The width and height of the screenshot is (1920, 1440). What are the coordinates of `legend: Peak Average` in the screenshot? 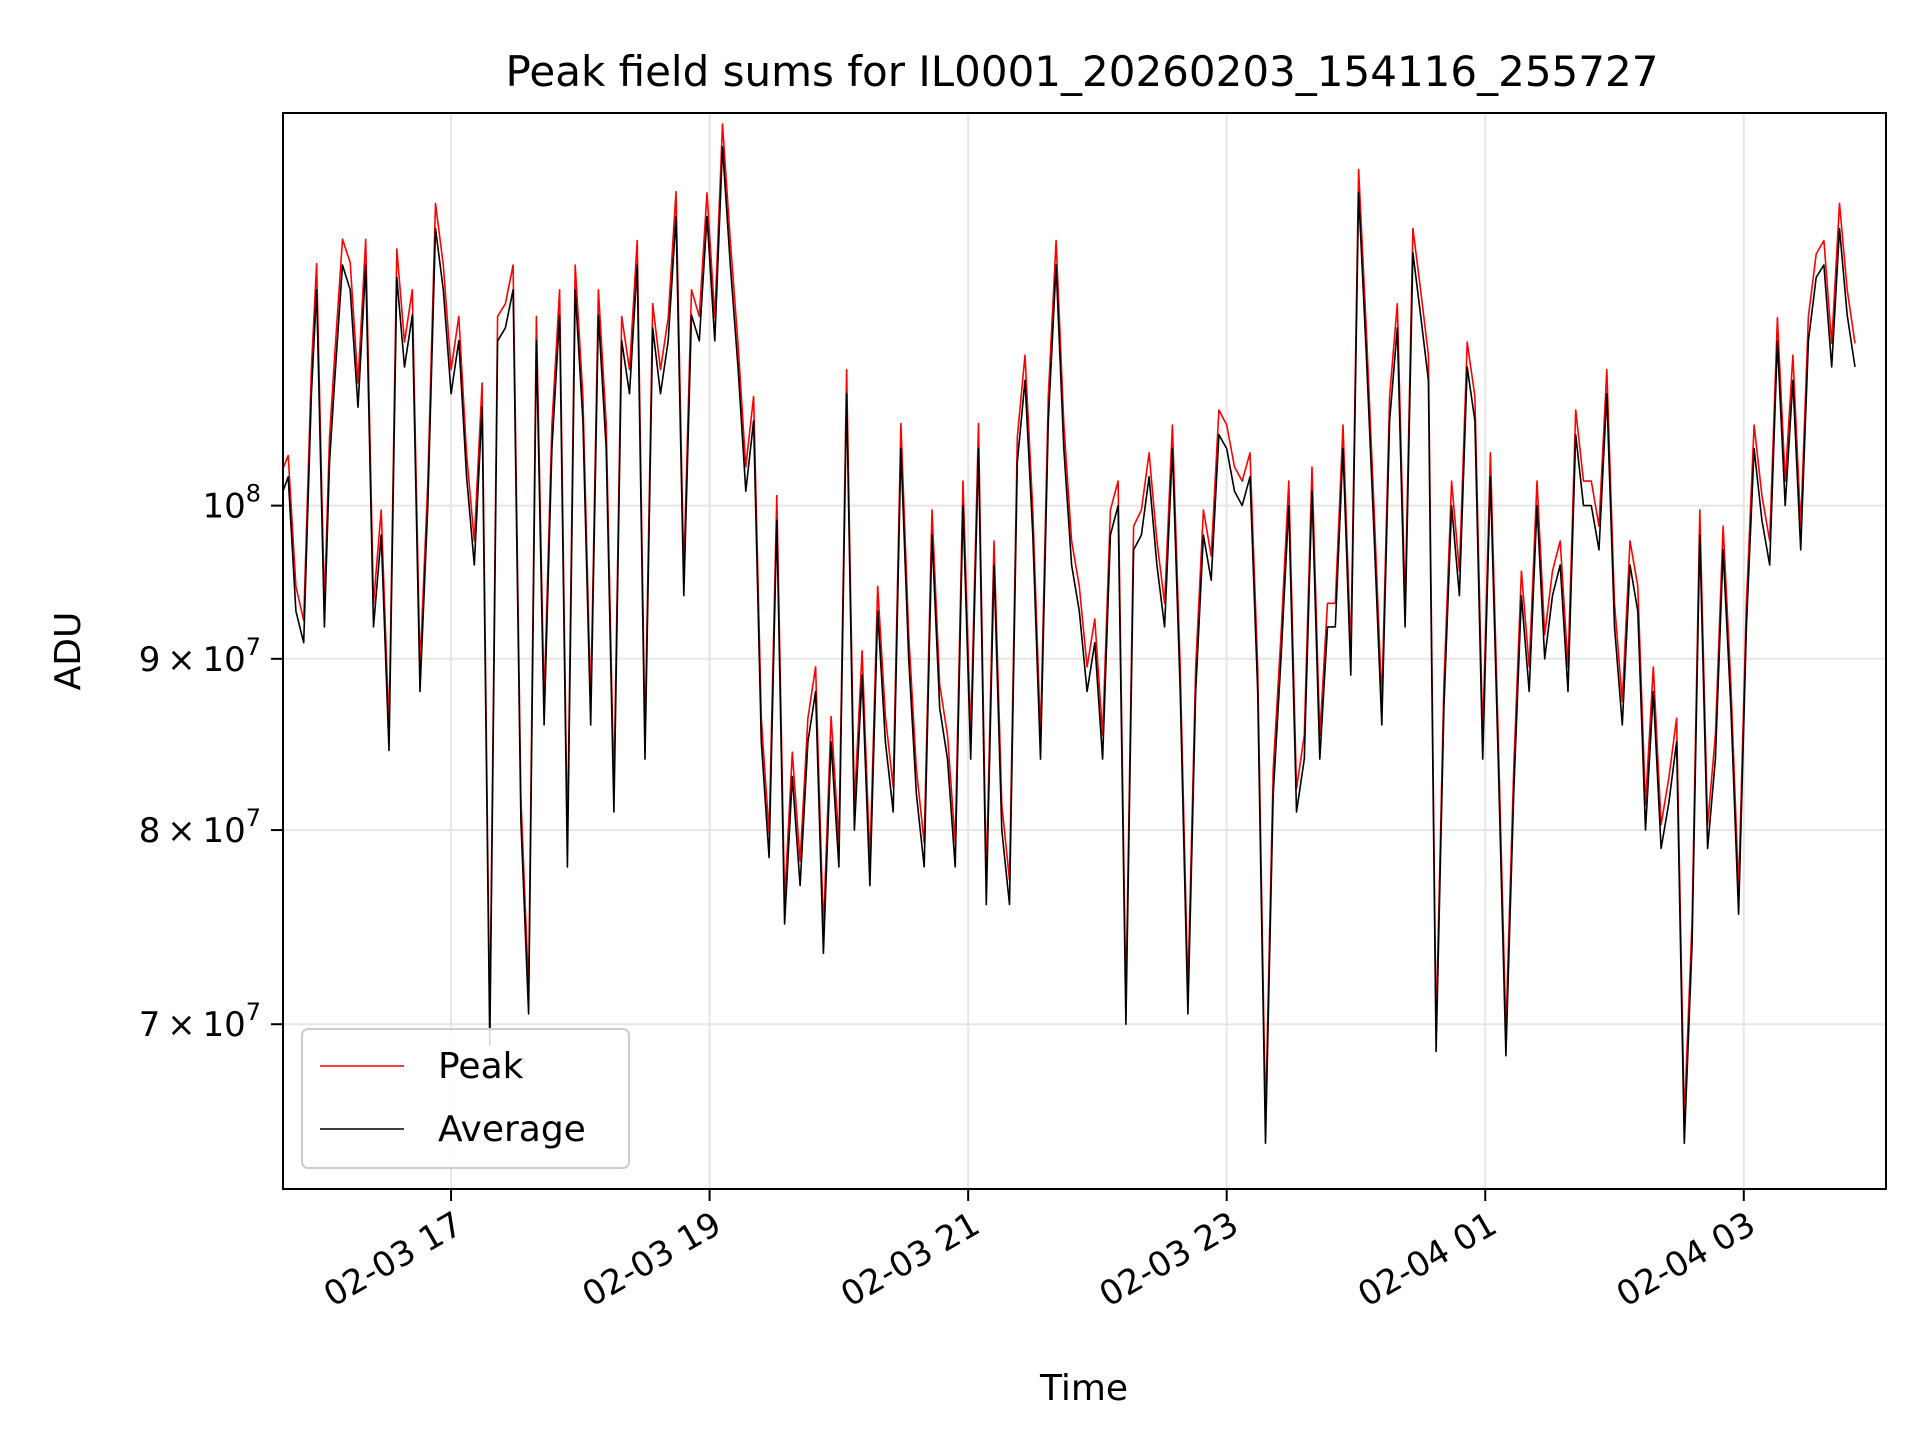 It's located at (465, 1098).